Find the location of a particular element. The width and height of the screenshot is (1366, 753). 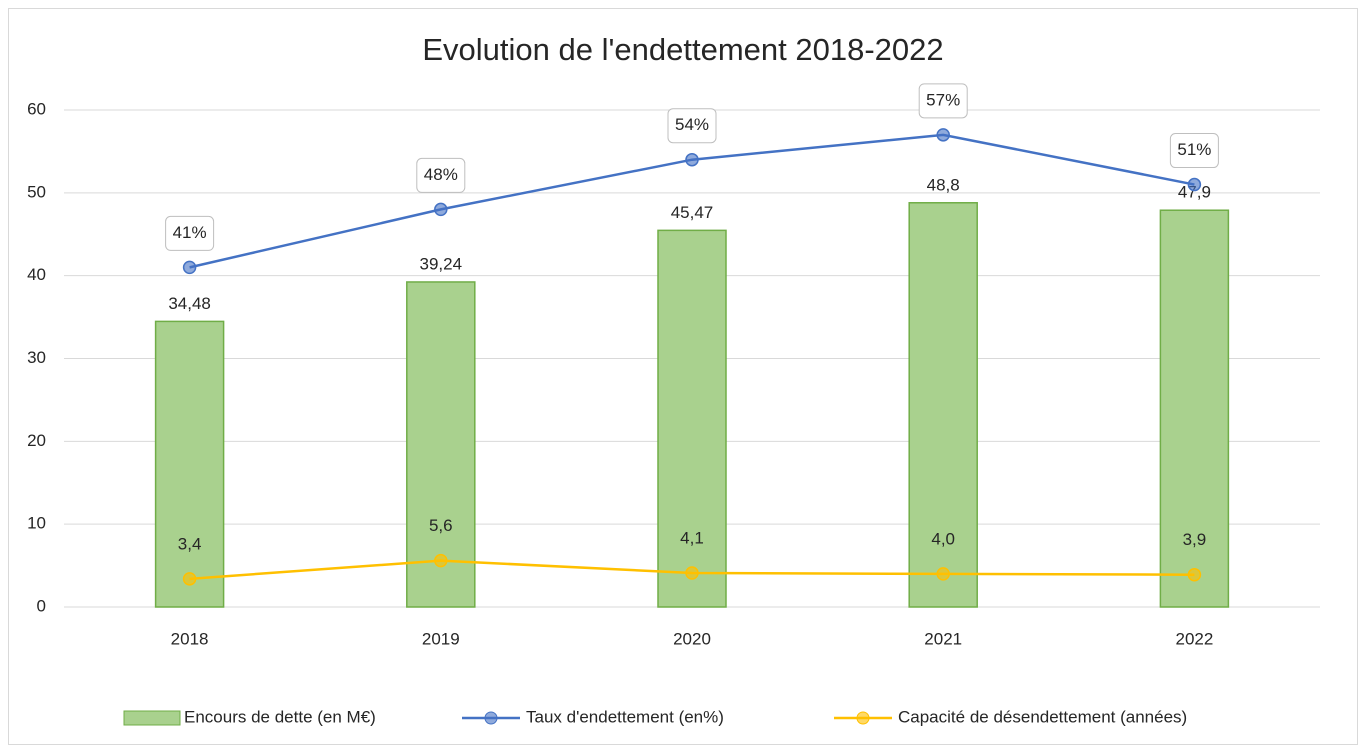

x-tick-label: 2022 is located at coordinates (1194, 638).